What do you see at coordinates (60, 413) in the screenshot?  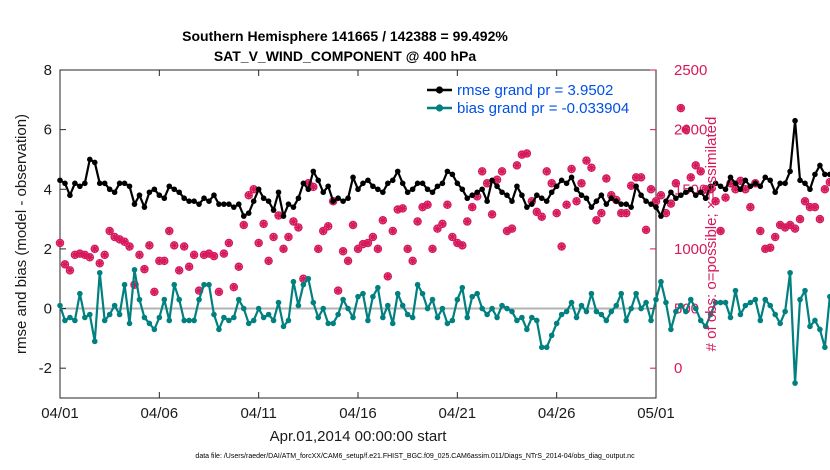 I see `x-tick-label: 04/01` at bounding box center [60, 413].